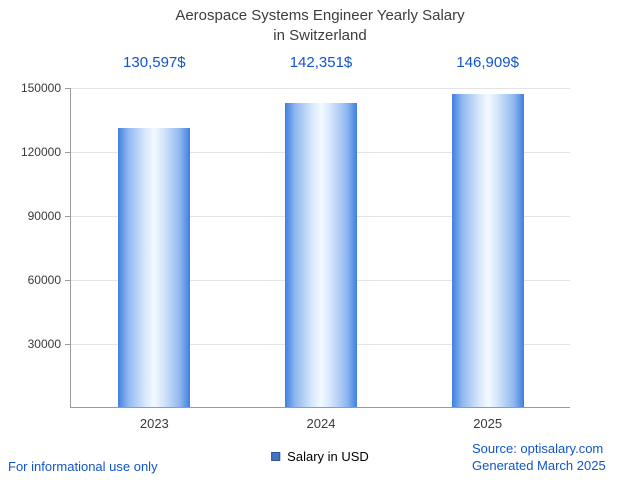 This screenshot has width=640, height=480. Describe the element at coordinates (539, 466) in the screenshot. I see `generated-date: Generated March 2025` at that location.